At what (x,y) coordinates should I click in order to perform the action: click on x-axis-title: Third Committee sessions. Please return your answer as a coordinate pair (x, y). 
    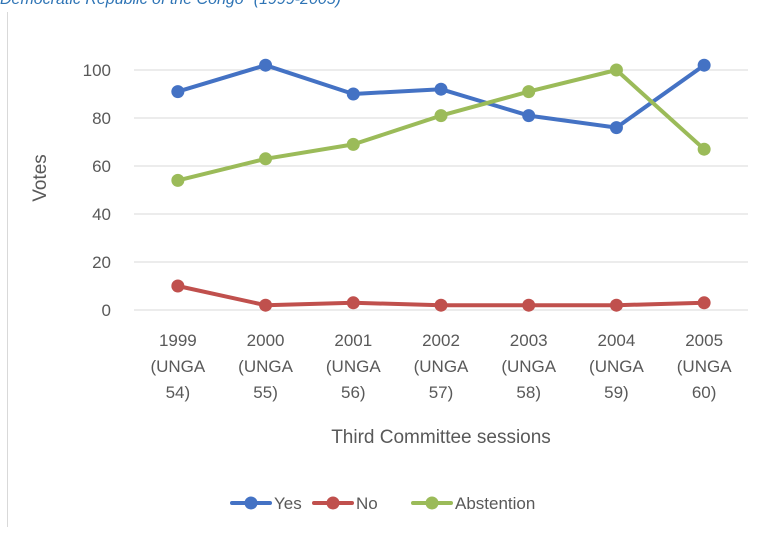
    Looking at the image, I should click on (441, 437).